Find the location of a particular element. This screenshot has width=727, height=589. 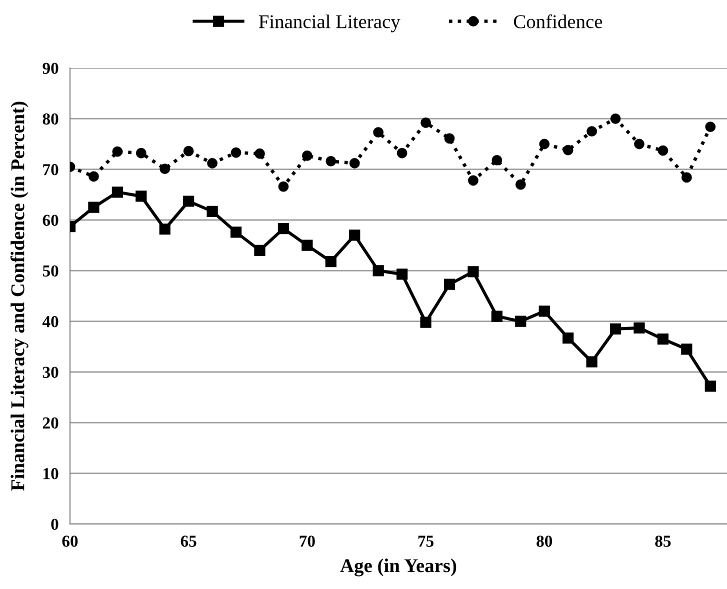

x-tick-label: 75 is located at coordinates (426, 541).